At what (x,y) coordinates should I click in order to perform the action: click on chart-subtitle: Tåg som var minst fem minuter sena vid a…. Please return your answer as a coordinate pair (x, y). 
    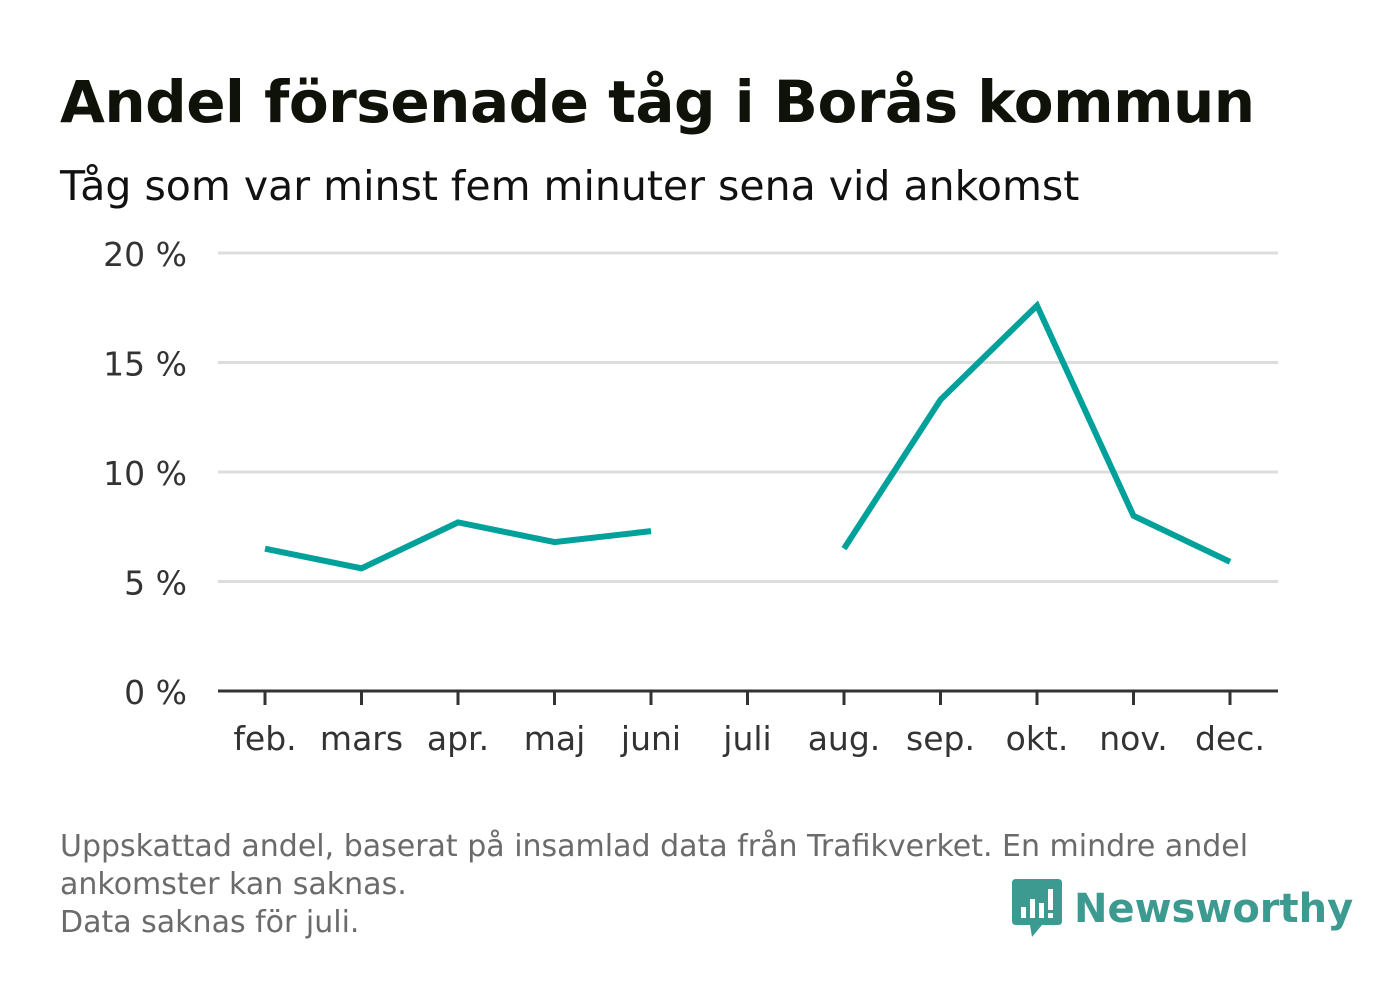
    Looking at the image, I should click on (570, 186).